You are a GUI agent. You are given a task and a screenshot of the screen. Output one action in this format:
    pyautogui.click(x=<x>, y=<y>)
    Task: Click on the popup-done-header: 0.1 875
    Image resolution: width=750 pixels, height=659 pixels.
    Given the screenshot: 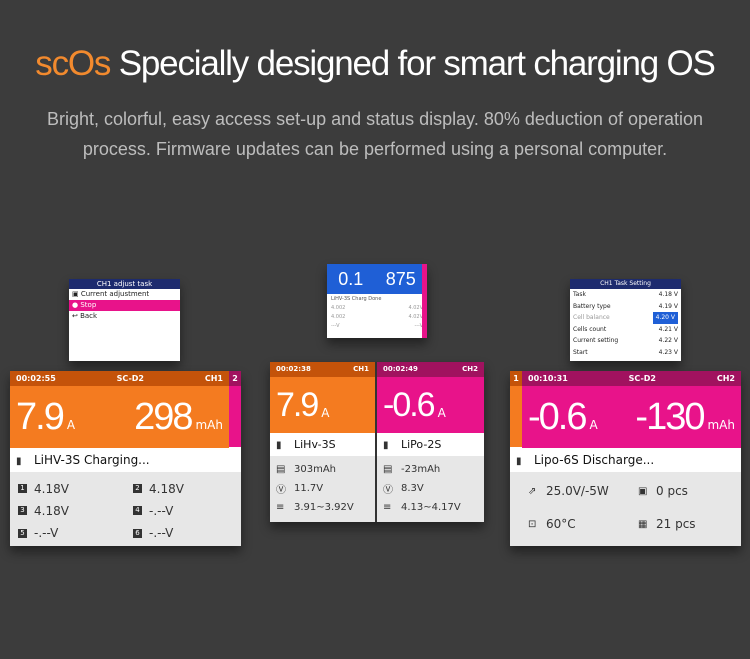 What is the action you would take?
    pyautogui.click(x=377, y=279)
    